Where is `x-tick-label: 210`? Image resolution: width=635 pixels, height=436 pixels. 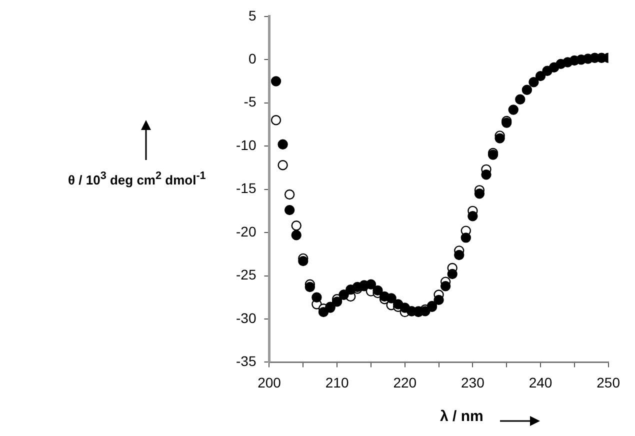 x-tick-label: 210 is located at coordinates (337, 382).